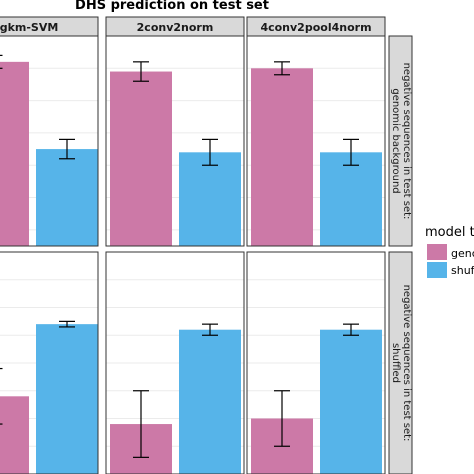 Image resolution: width=474 pixels, height=474 pixels. Describe the element at coordinates (395, 363) in the screenshot. I see `facet-strip-row-label-line: shuffled` at that location.